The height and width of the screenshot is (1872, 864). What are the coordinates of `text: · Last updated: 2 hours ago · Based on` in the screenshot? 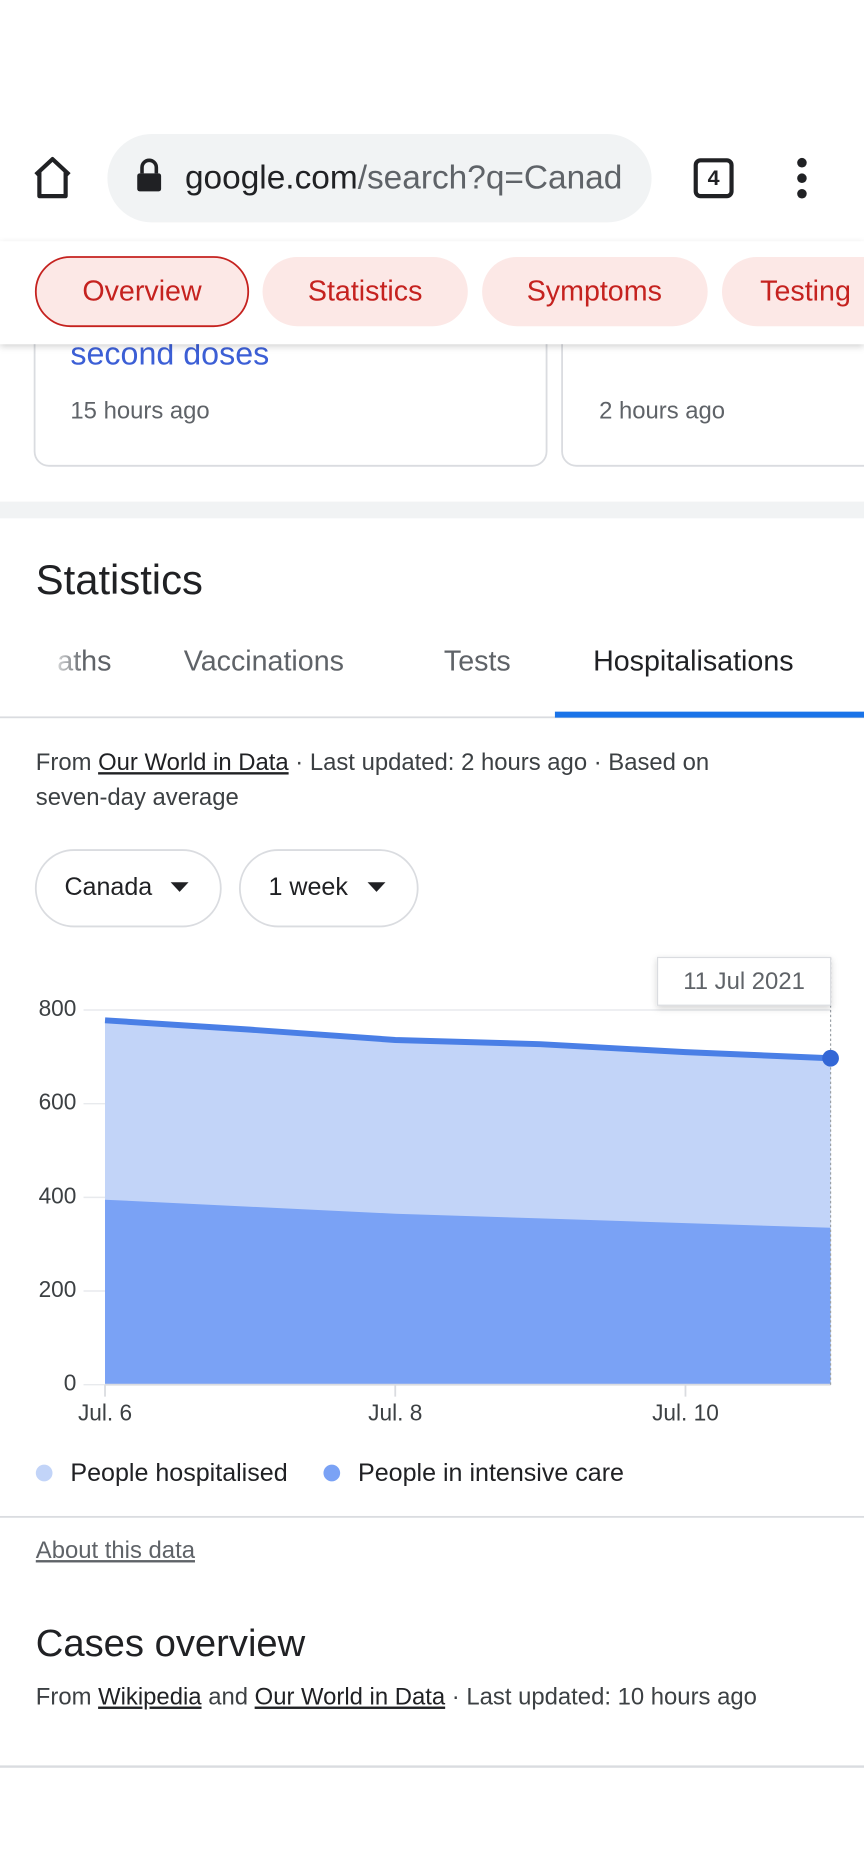 It's located at (502, 762).